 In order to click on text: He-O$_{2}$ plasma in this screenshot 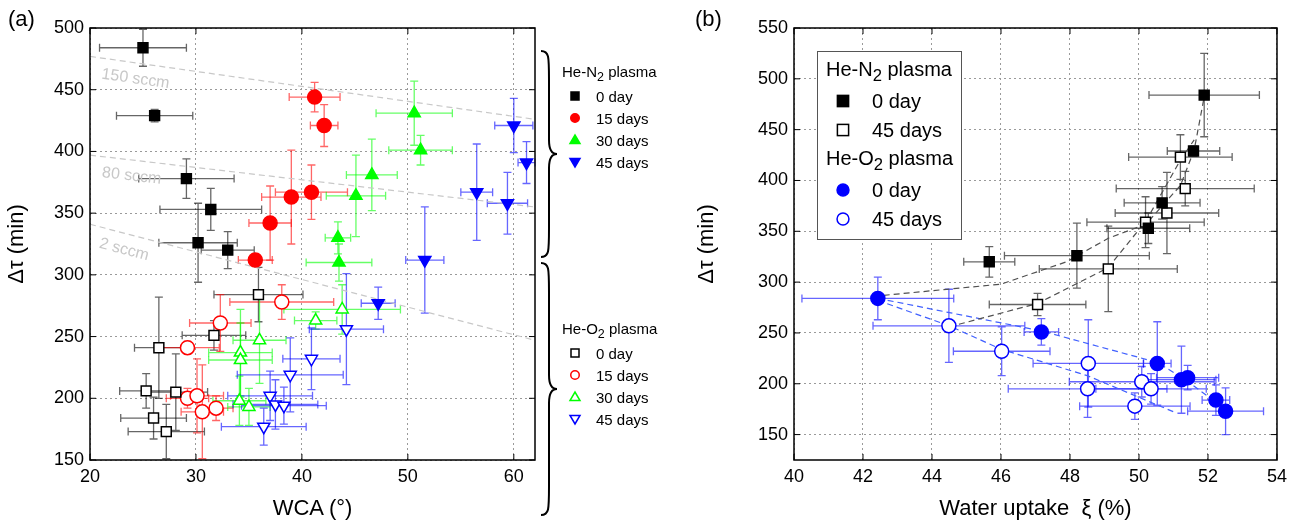, I will do `click(610, 331)`.